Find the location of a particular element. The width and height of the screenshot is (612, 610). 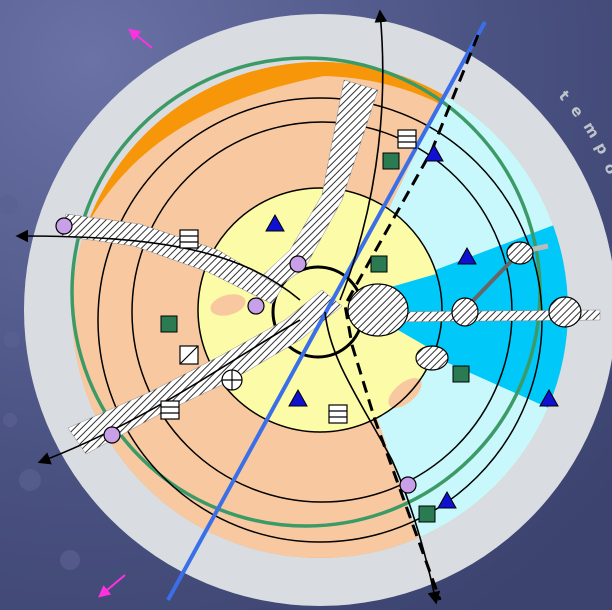

arrow-lower-left is located at coordinates (169, 392).